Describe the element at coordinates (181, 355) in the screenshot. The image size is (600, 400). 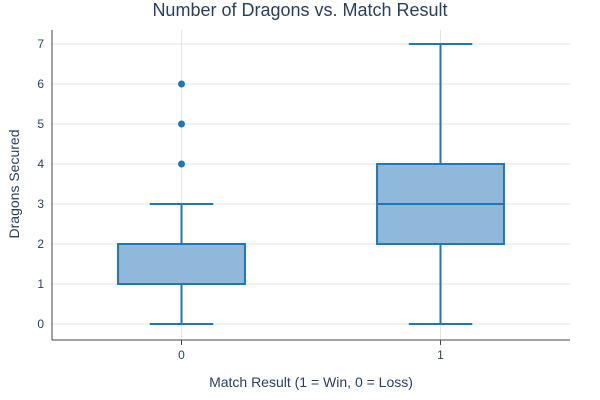
I see `x-tick-label-0: 0` at that location.